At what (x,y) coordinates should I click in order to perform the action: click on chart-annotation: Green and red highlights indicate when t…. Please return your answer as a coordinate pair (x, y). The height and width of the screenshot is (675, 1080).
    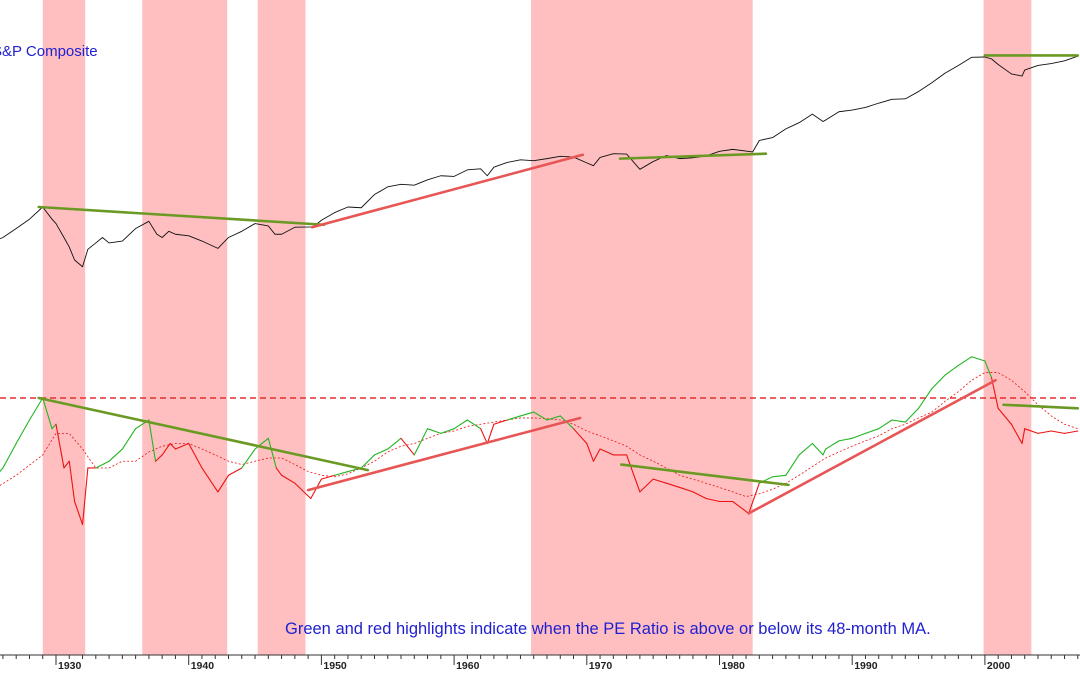
    Looking at the image, I should click on (608, 629).